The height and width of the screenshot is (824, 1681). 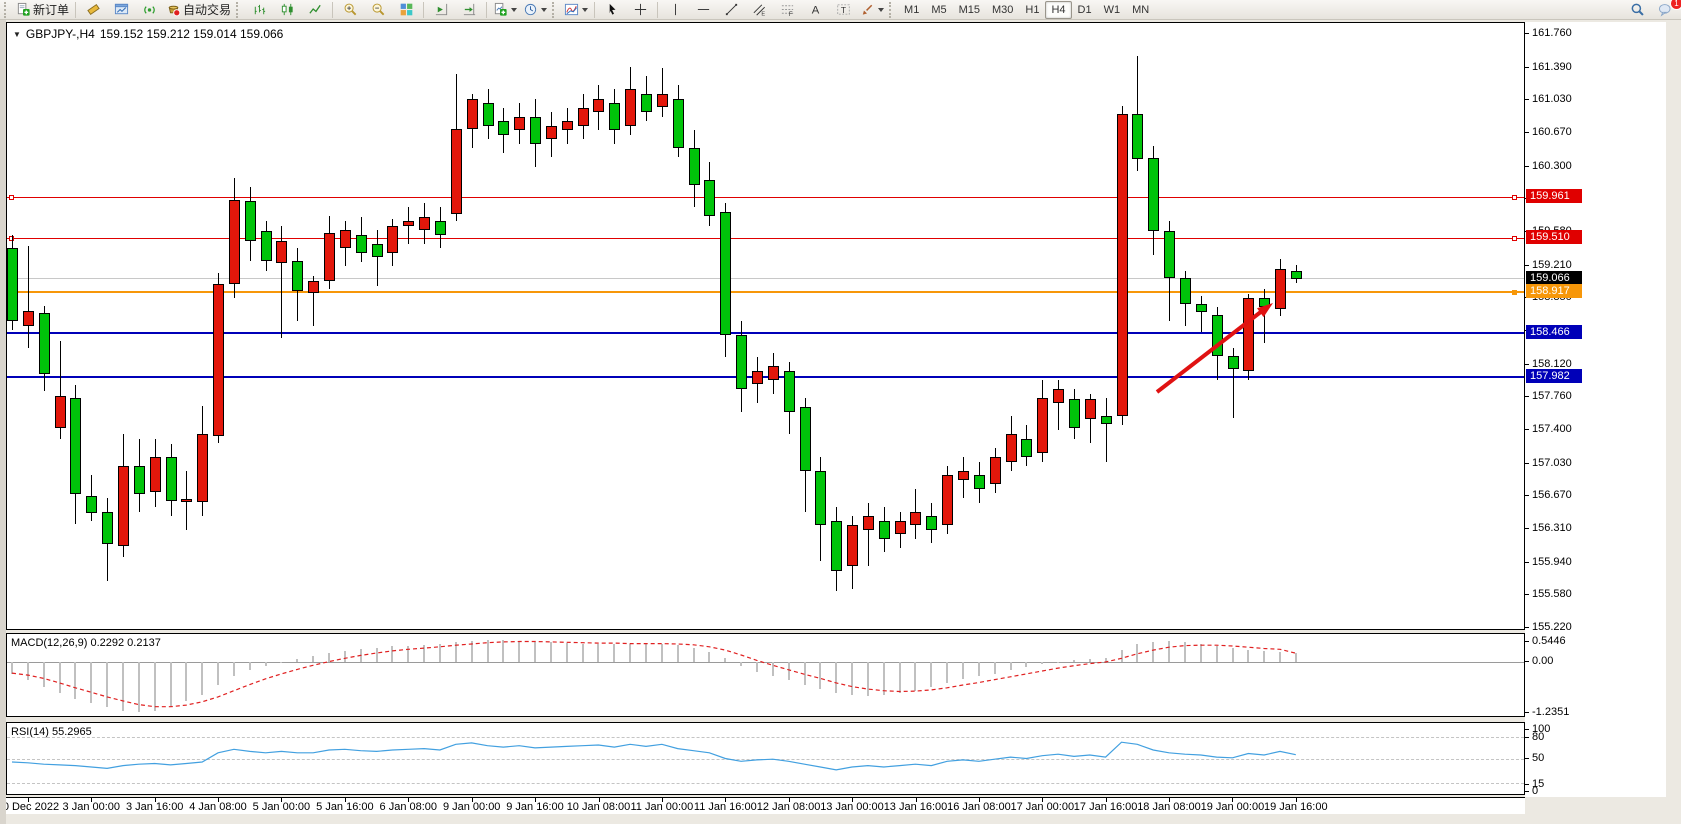 I want to click on trendline-tool-button, so click(x=731, y=10).